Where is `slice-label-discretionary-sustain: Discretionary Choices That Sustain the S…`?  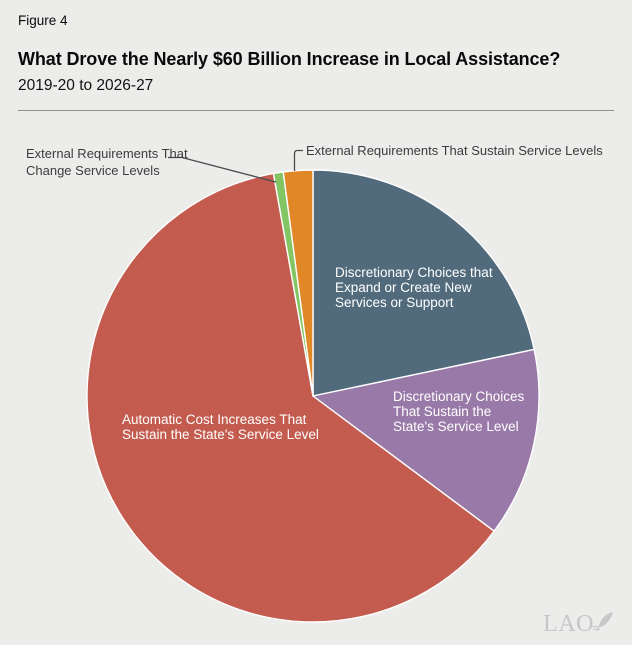
slice-label-discretionary-sustain: Discretionary Choices That Sustain the S… is located at coordinates (459, 411).